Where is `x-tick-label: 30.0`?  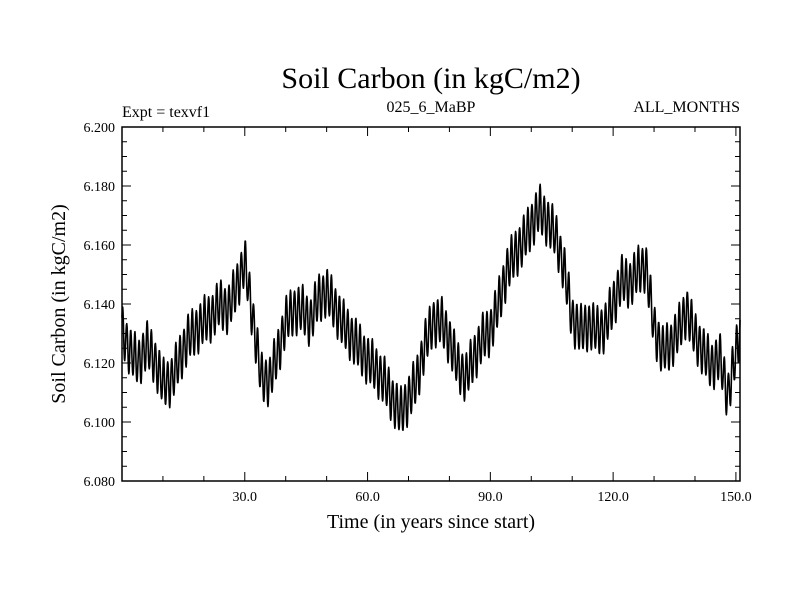 x-tick-label: 30.0 is located at coordinates (245, 497).